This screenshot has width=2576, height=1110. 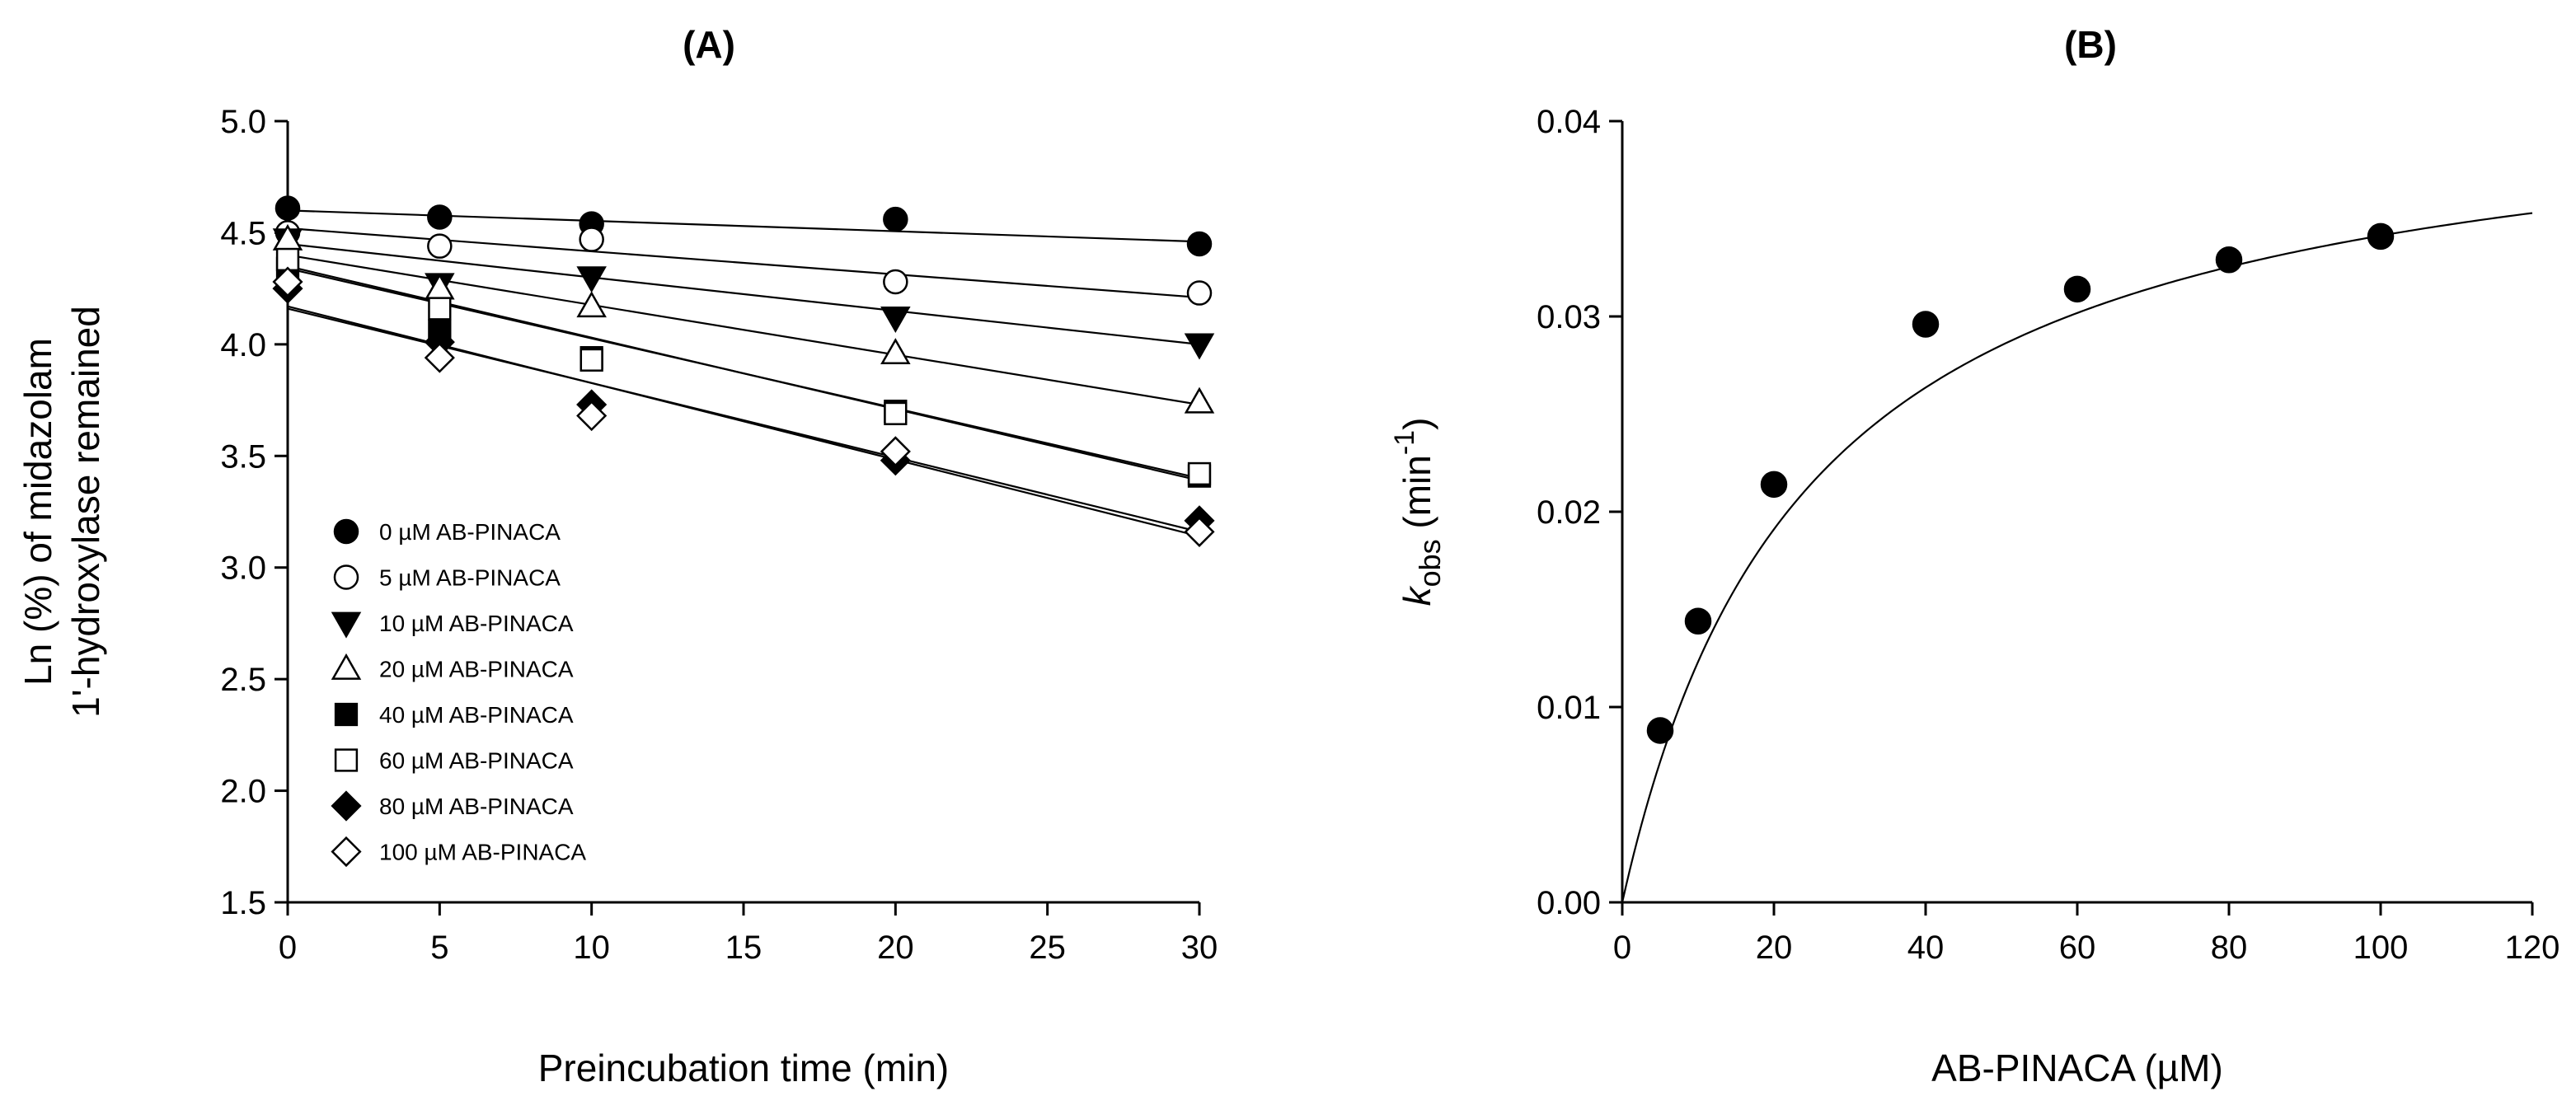 What do you see at coordinates (477, 669) in the screenshot?
I see `legend-label: 20 µM AB-PINACA` at bounding box center [477, 669].